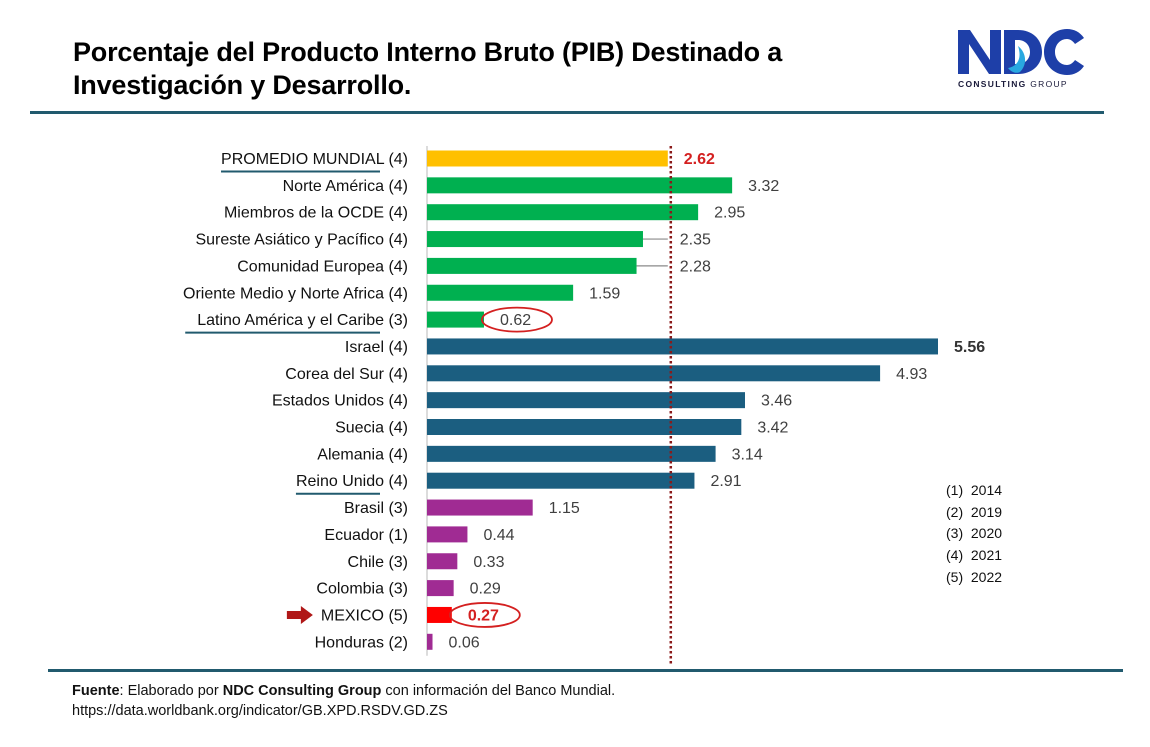  Describe the element at coordinates (299, 614) in the screenshot. I see `arrow-right-icon` at that location.